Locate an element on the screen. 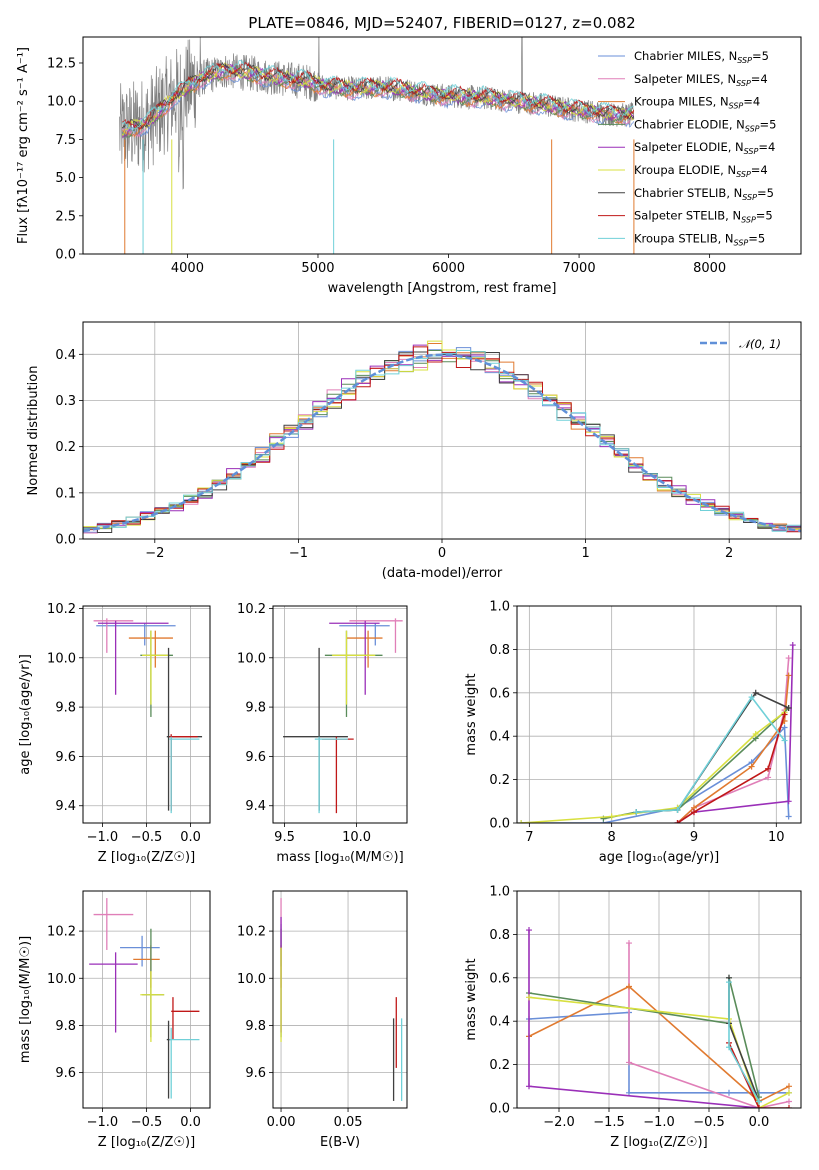  legend-entry-salpeter_stelib: Salpeter STELIB, NSSP=5 is located at coordinates (703, 217).